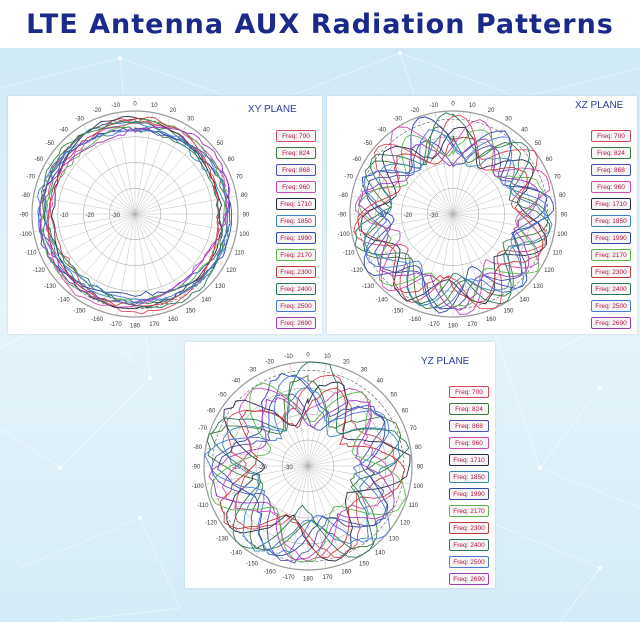  Describe the element at coordinates (296, 221) in the screenshot. I see `legend-item: Freq: 1850` at that location.